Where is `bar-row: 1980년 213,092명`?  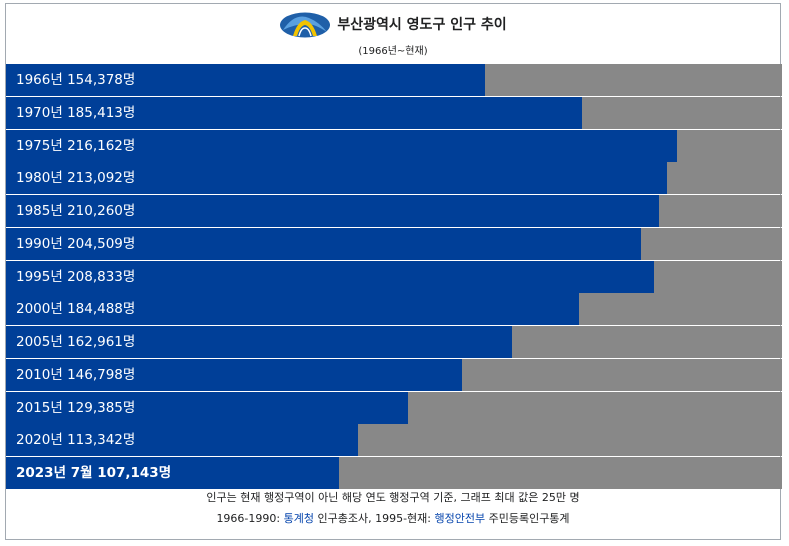 bar-row: 1980년 213,092명 is located at coordinates (394, 178).